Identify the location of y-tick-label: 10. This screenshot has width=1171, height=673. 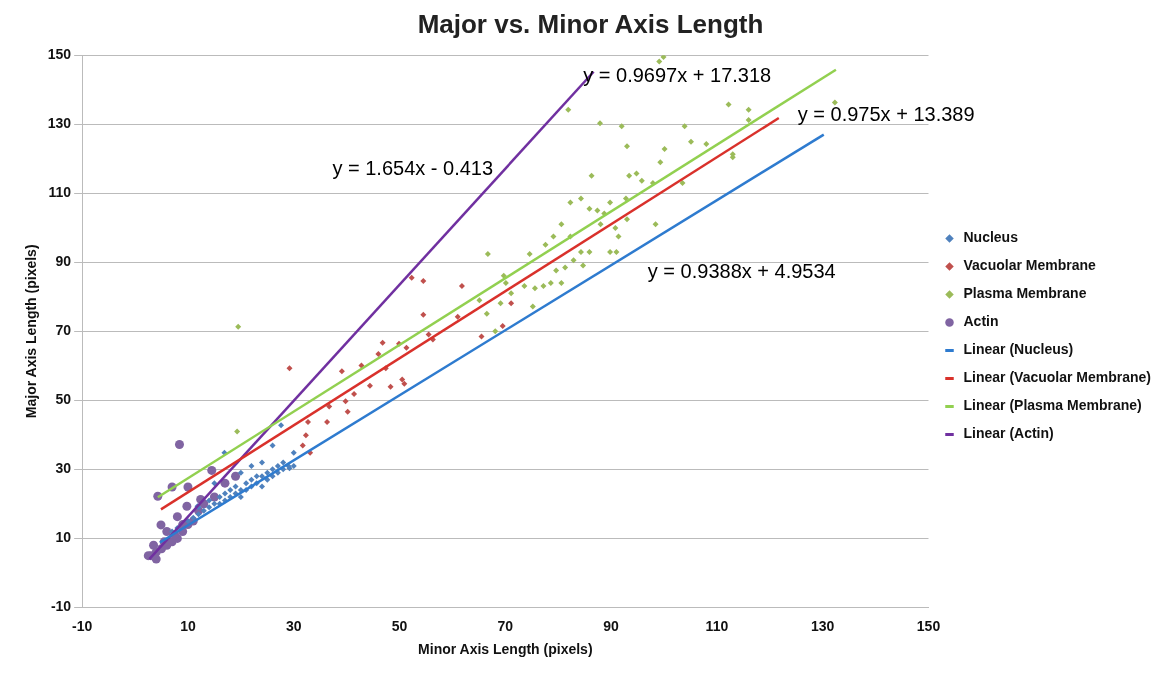
(63, 537).